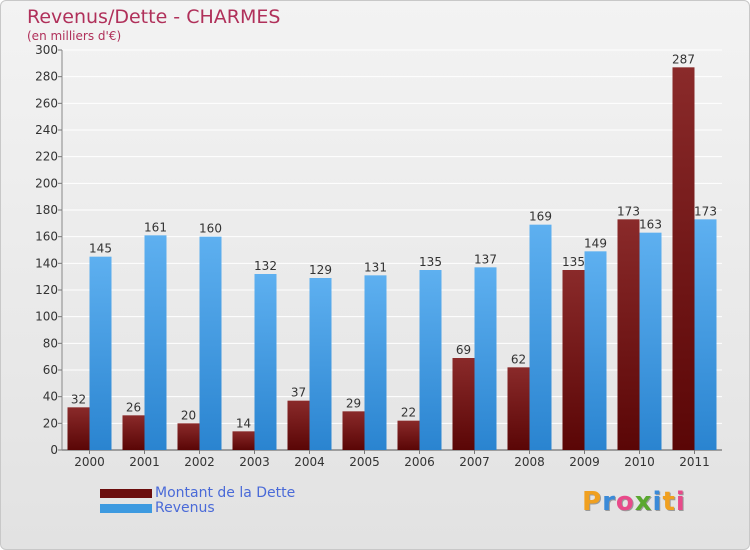 The image size is (750, 550). What do you see at coordinates (46, 103) in the screenshot?
I see `y-tick-label: 260` at bounding box center [46, 103].